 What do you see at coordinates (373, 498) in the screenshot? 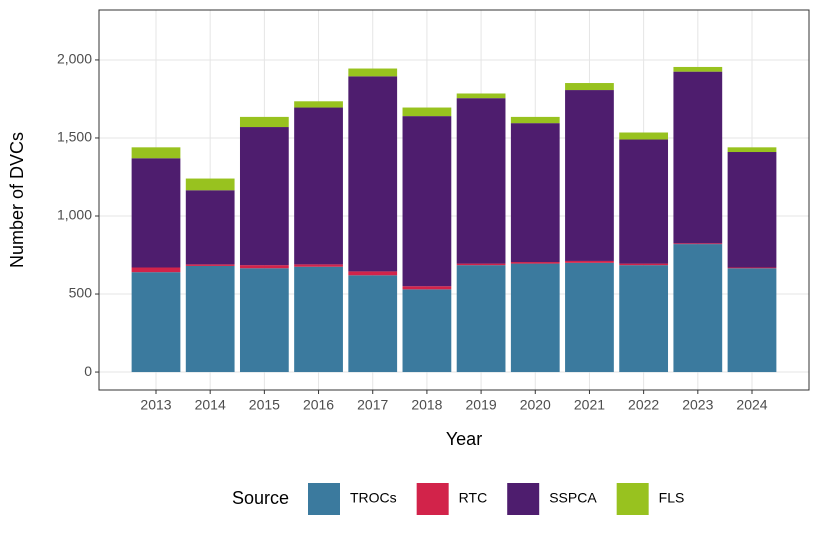
I see `legend-label: TROCs` at bounding box center [373, 498].